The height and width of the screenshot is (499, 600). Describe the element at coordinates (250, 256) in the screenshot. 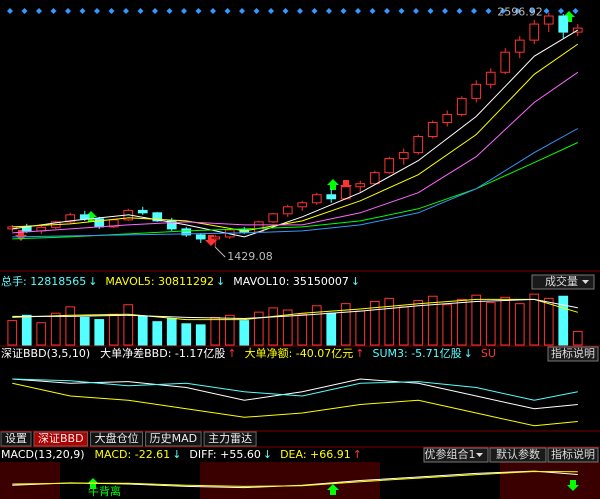

I see `low-label: 1429.08` at that location.